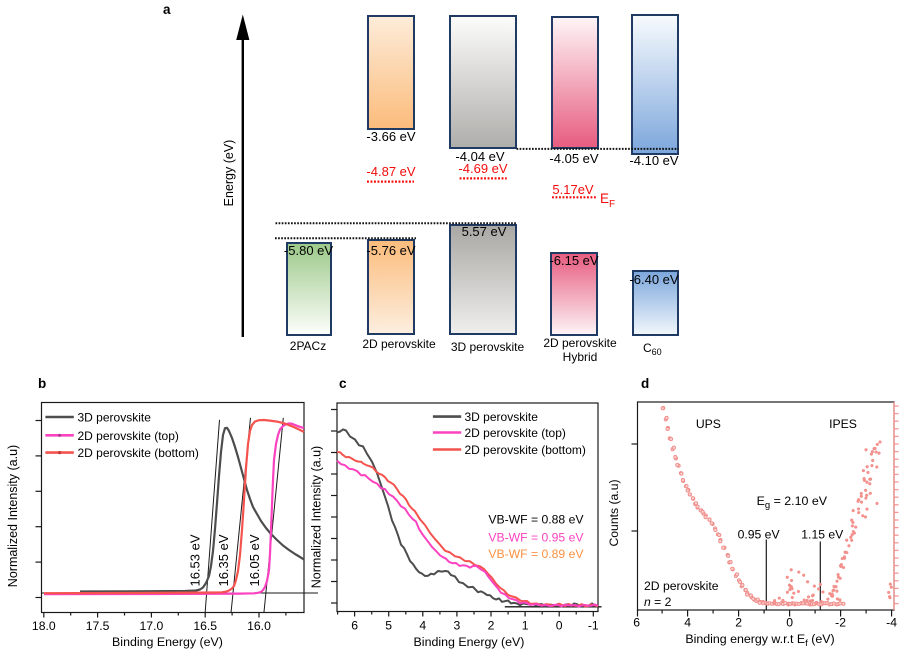  Describe the element at coordinates (205, 626) in the screenshot. I see `svg-text: 16.5` at that location.